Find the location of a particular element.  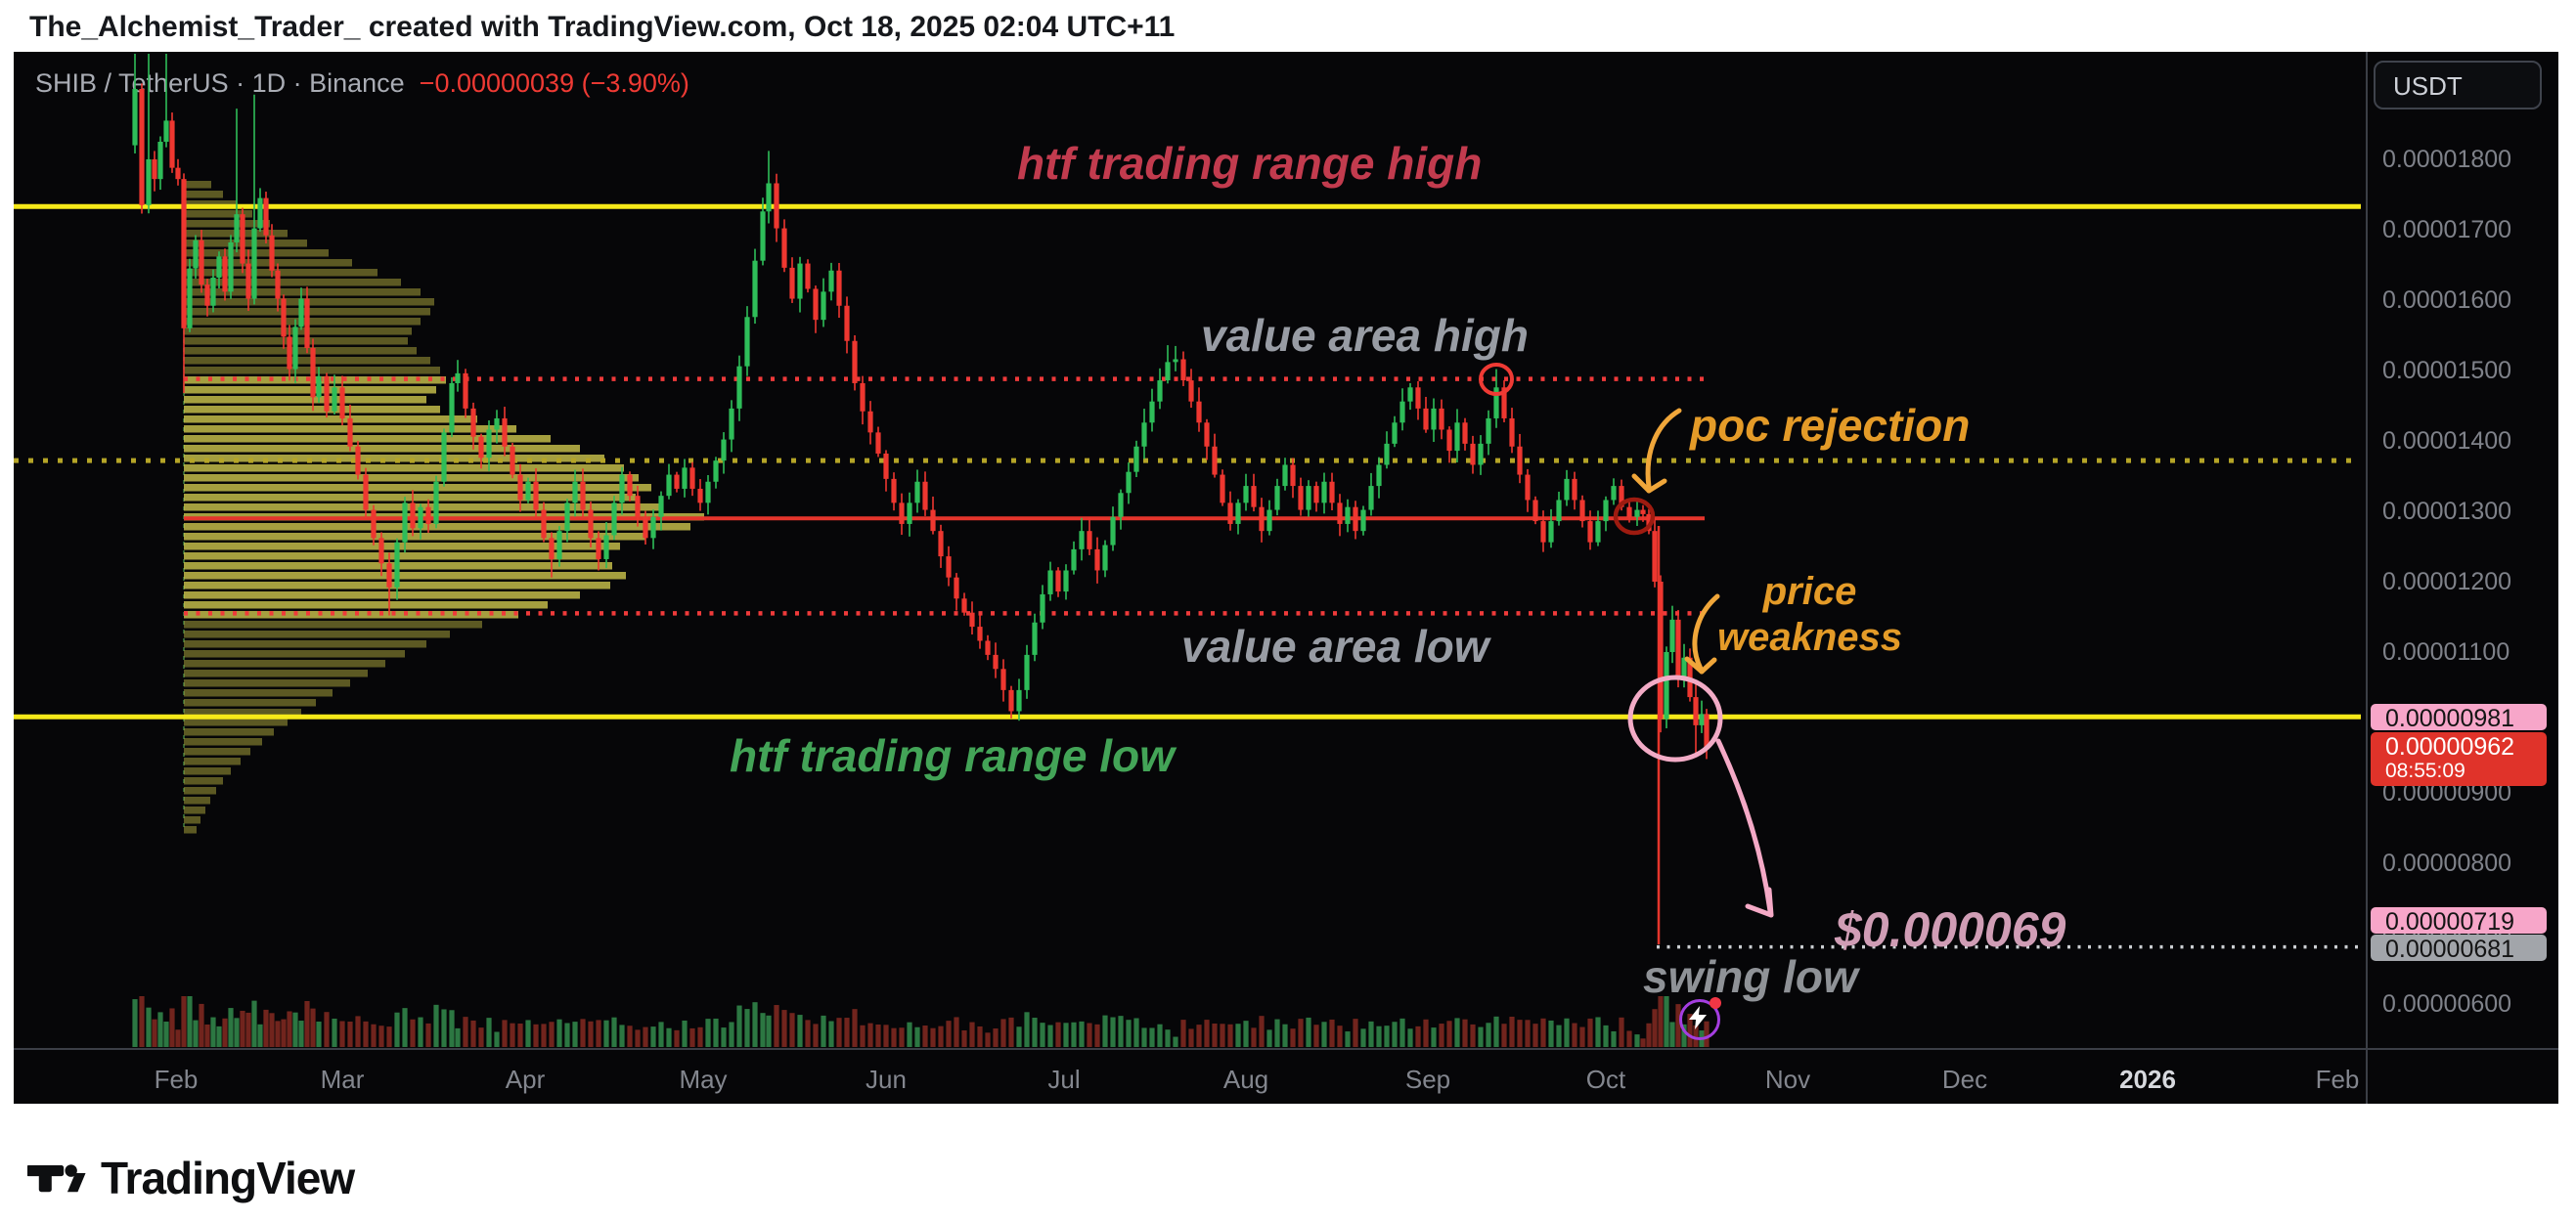

time-tick: Sep is located at coordinates (1427, 1079).